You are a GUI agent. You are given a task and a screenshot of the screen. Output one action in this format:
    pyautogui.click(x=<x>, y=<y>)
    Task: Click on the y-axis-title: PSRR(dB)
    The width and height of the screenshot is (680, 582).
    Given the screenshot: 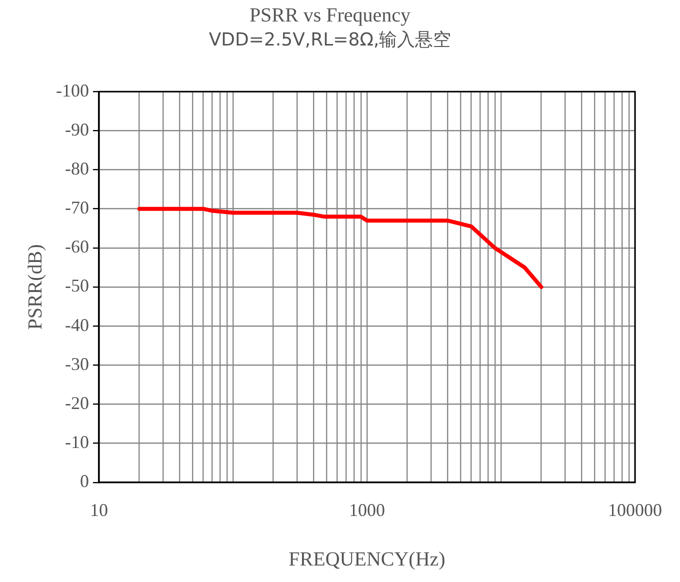 What is the action you would take?
    pyautogui.click(x=35, y=287)
    